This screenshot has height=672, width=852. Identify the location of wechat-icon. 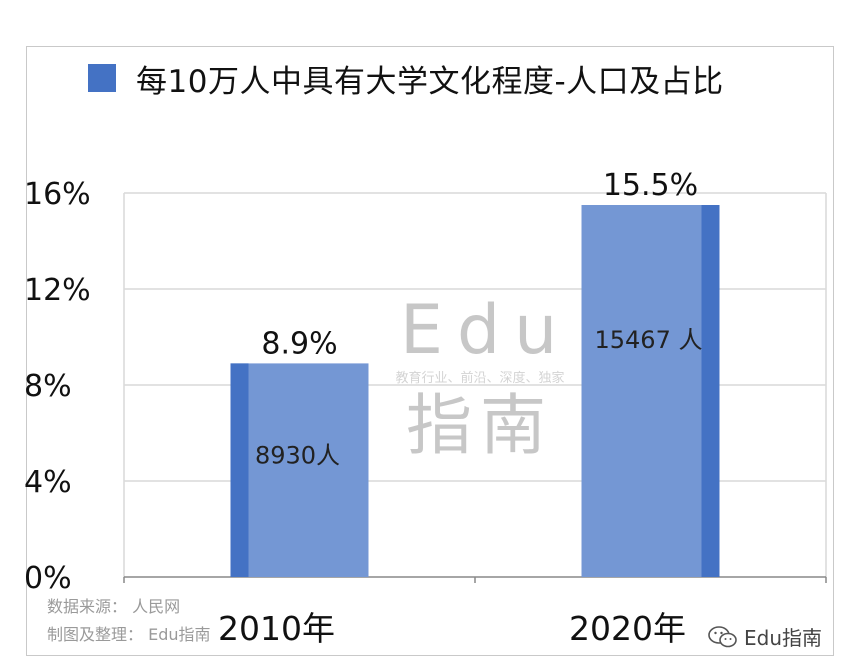
(722, 636).